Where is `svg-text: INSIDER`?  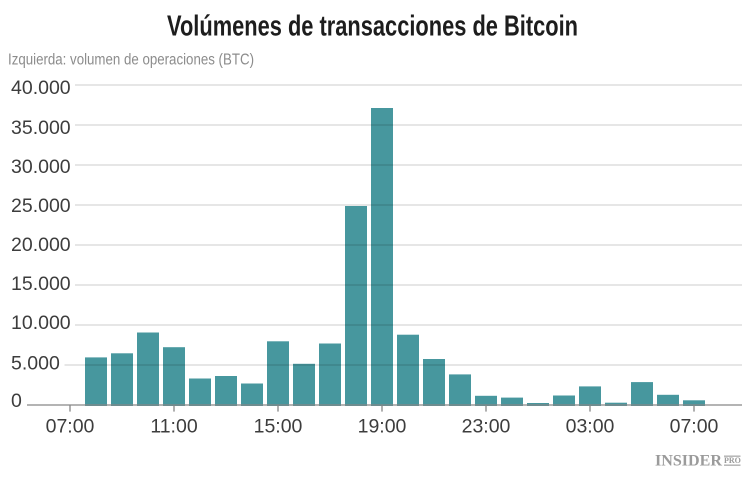
svg-text: INSIDER is located at coordinates (689, 460).